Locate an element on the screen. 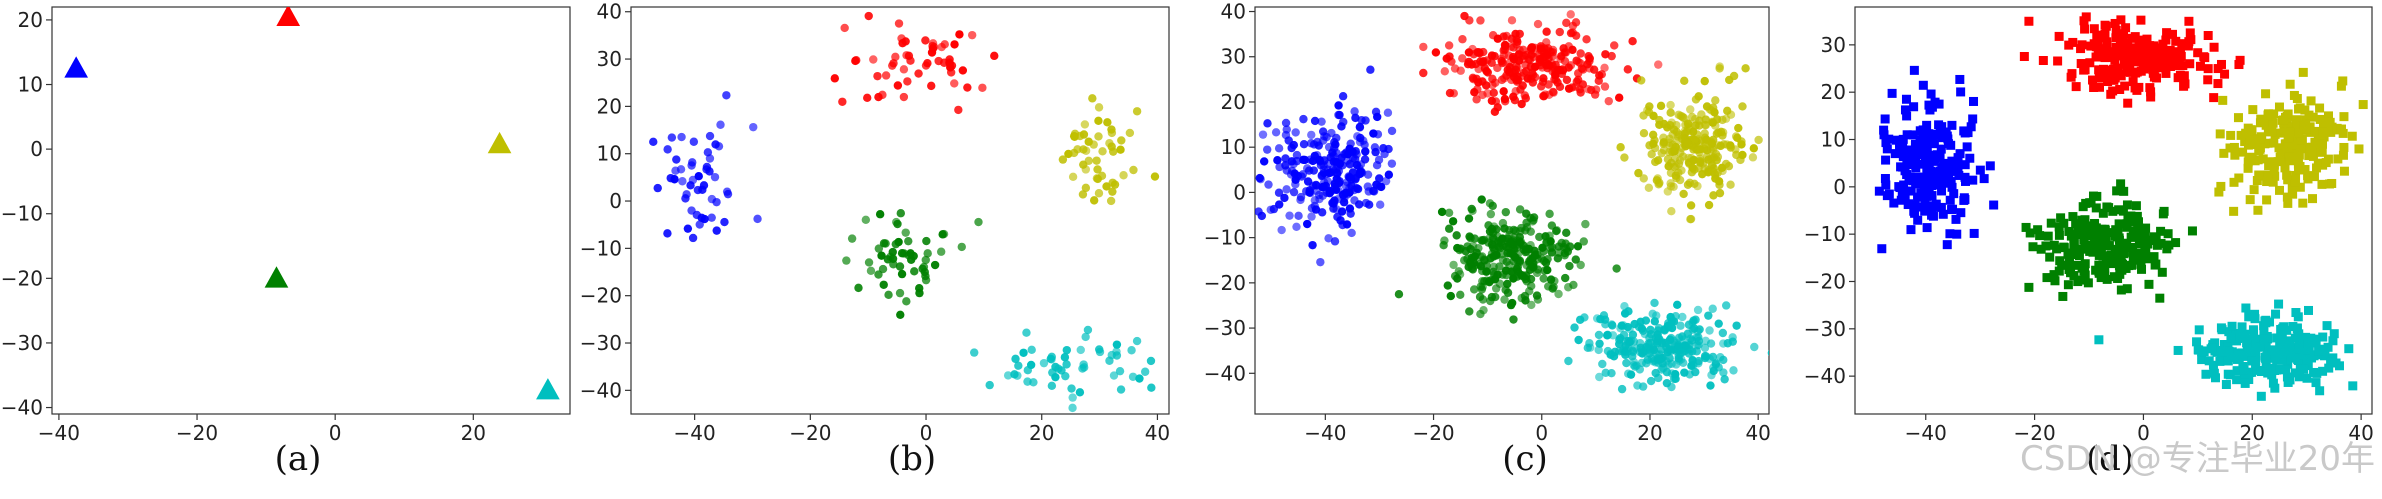  x-tick-label: 20 is located at coordinates (1041, 433).